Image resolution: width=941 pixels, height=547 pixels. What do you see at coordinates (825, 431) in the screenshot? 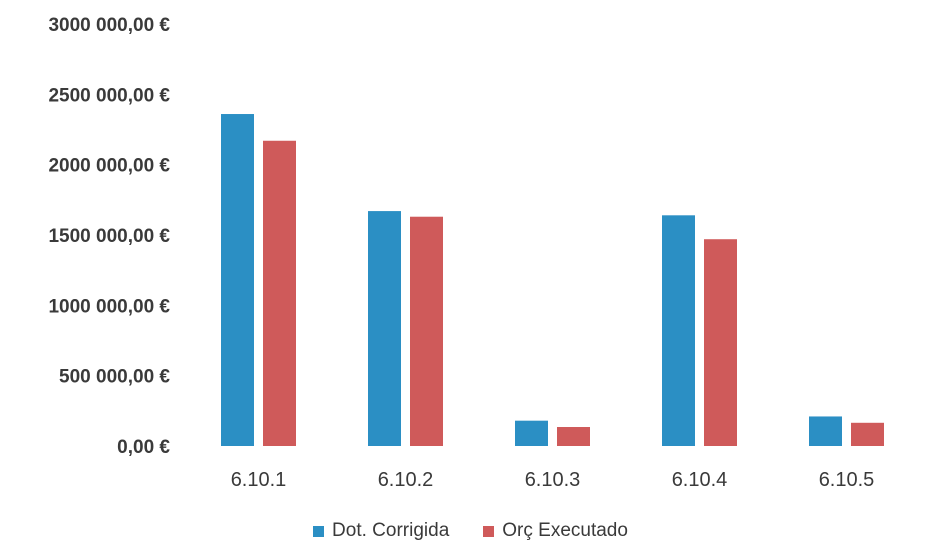
I see `bar-dot-corrigida-6.10.5` at bounding box center [825, 431].